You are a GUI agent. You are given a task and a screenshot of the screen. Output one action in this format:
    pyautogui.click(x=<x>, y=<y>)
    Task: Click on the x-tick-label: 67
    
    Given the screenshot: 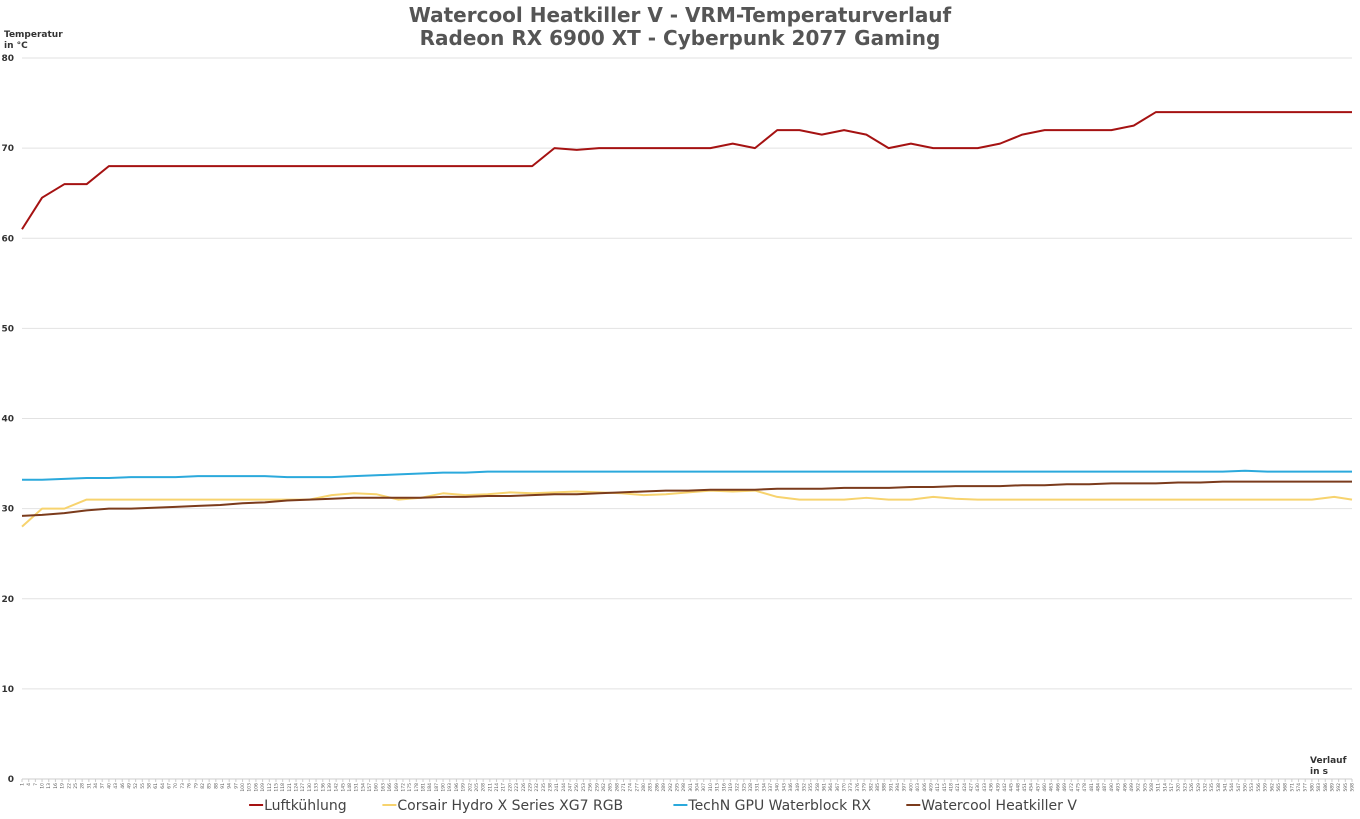 What is the action you would take?
    pyautogui.click(x=170, y=786)
    